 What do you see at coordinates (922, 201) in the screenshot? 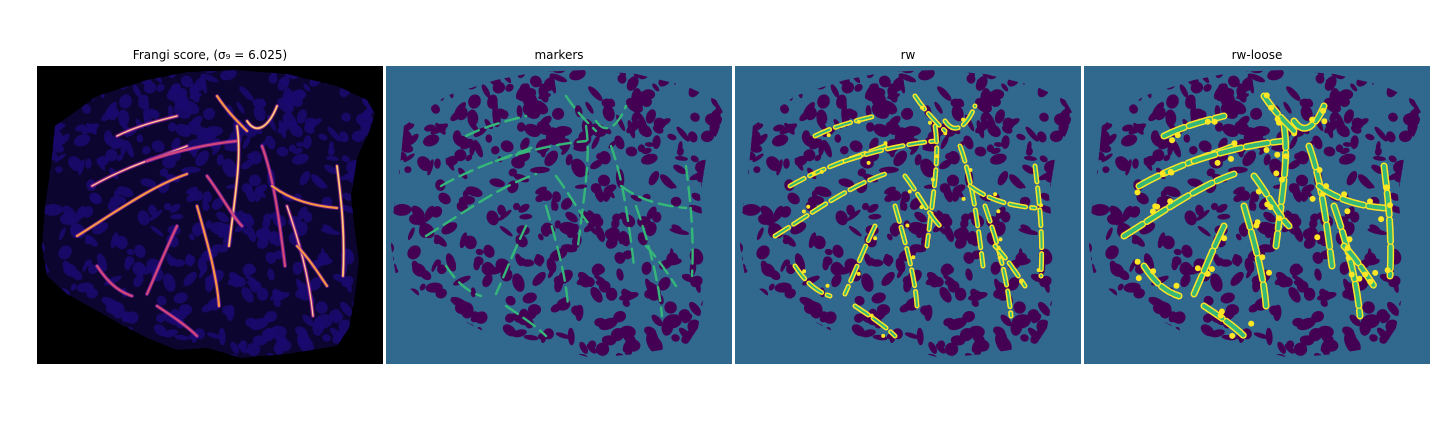
I see `vessel-interior` at bounding box center [922, 201].